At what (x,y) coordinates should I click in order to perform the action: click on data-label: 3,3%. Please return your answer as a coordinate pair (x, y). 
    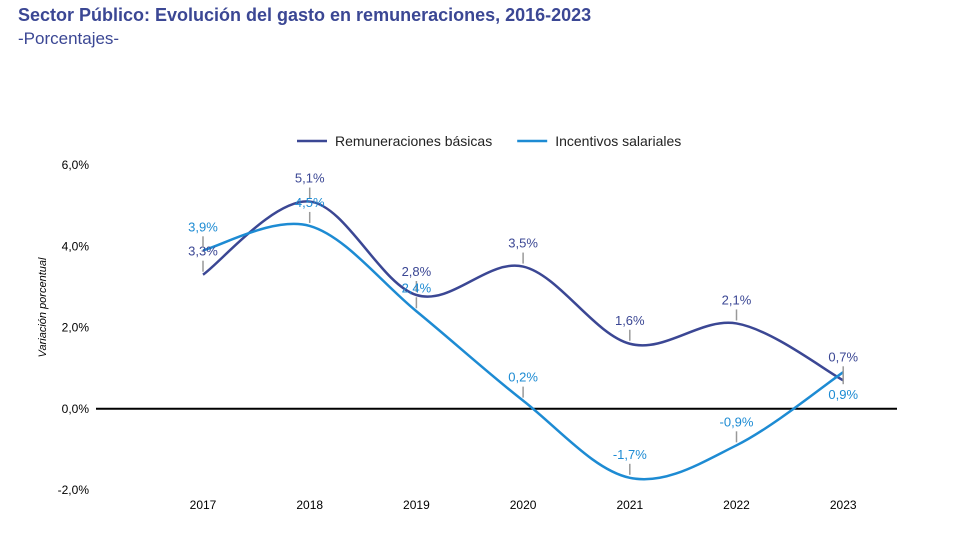
    Looking at the image, I should click on (203, 251).